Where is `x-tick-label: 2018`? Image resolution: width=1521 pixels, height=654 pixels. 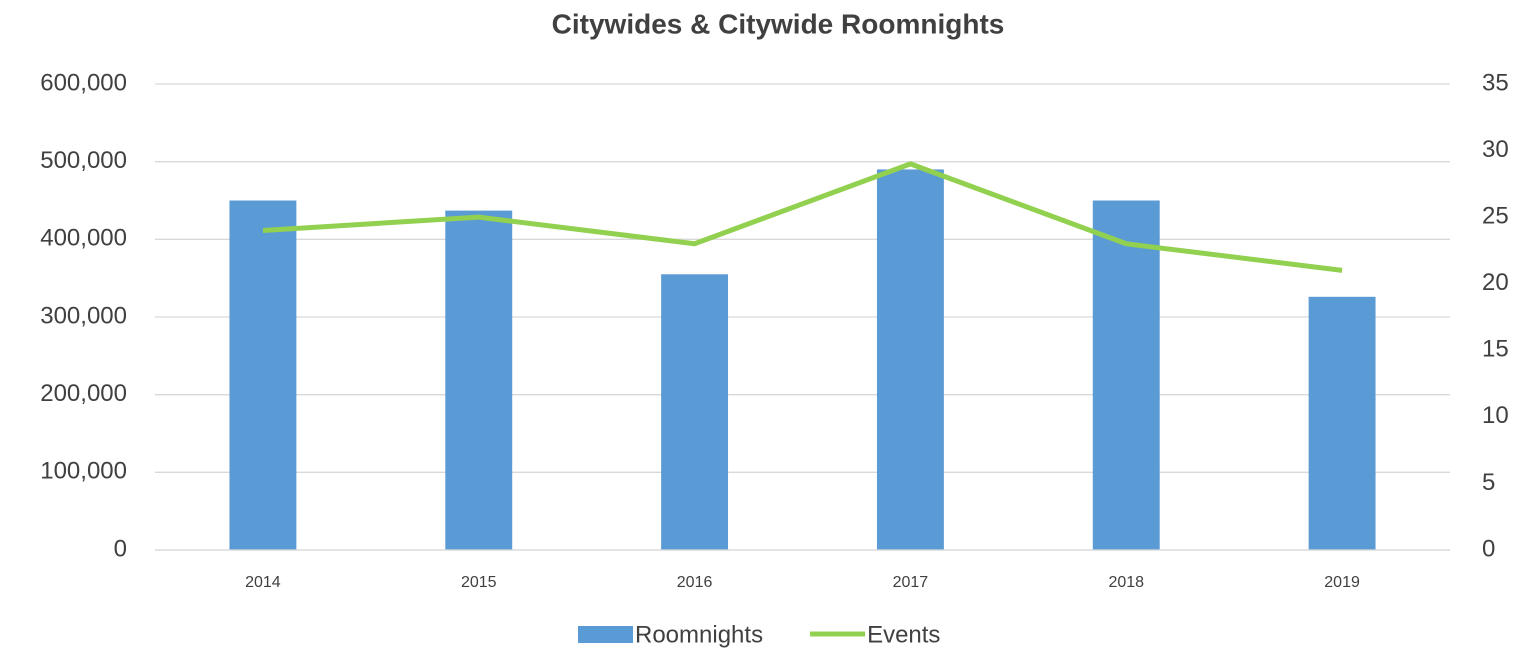
x-tick-label: 2018 is located at coordinates (1126, 582).